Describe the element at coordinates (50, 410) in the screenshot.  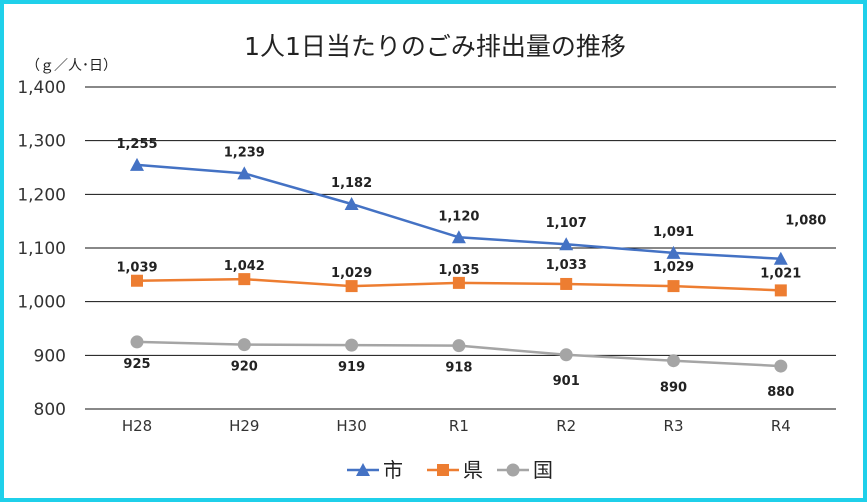
I see `y-tick-label: 800` at that location.